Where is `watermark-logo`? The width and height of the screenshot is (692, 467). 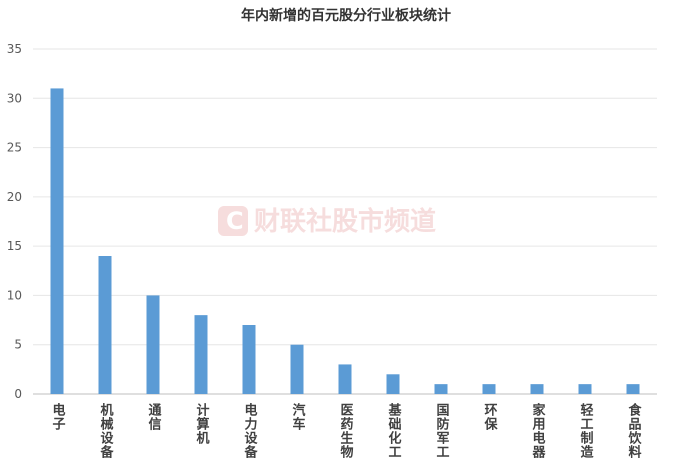 watermark-logo is located at coordinates (233, 221).